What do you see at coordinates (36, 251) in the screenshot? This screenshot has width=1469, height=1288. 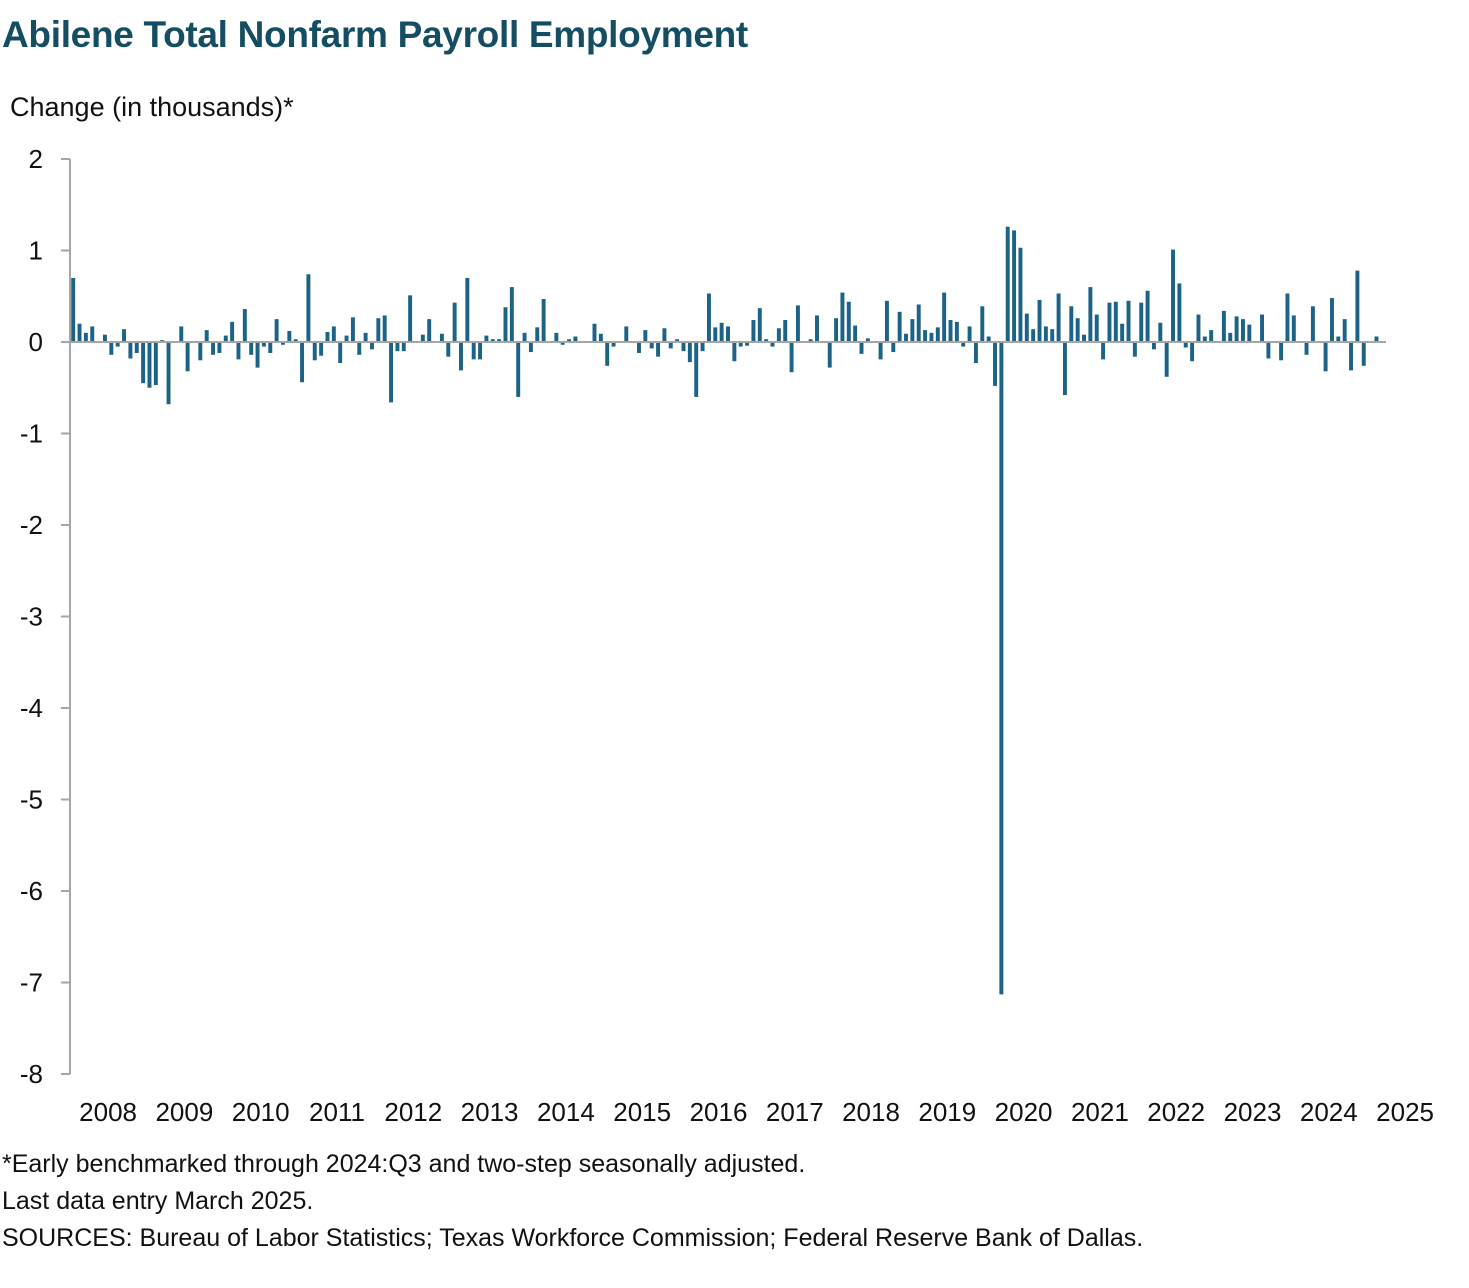 I see `y-tick-label: 1` at bounding box center [36, 251].